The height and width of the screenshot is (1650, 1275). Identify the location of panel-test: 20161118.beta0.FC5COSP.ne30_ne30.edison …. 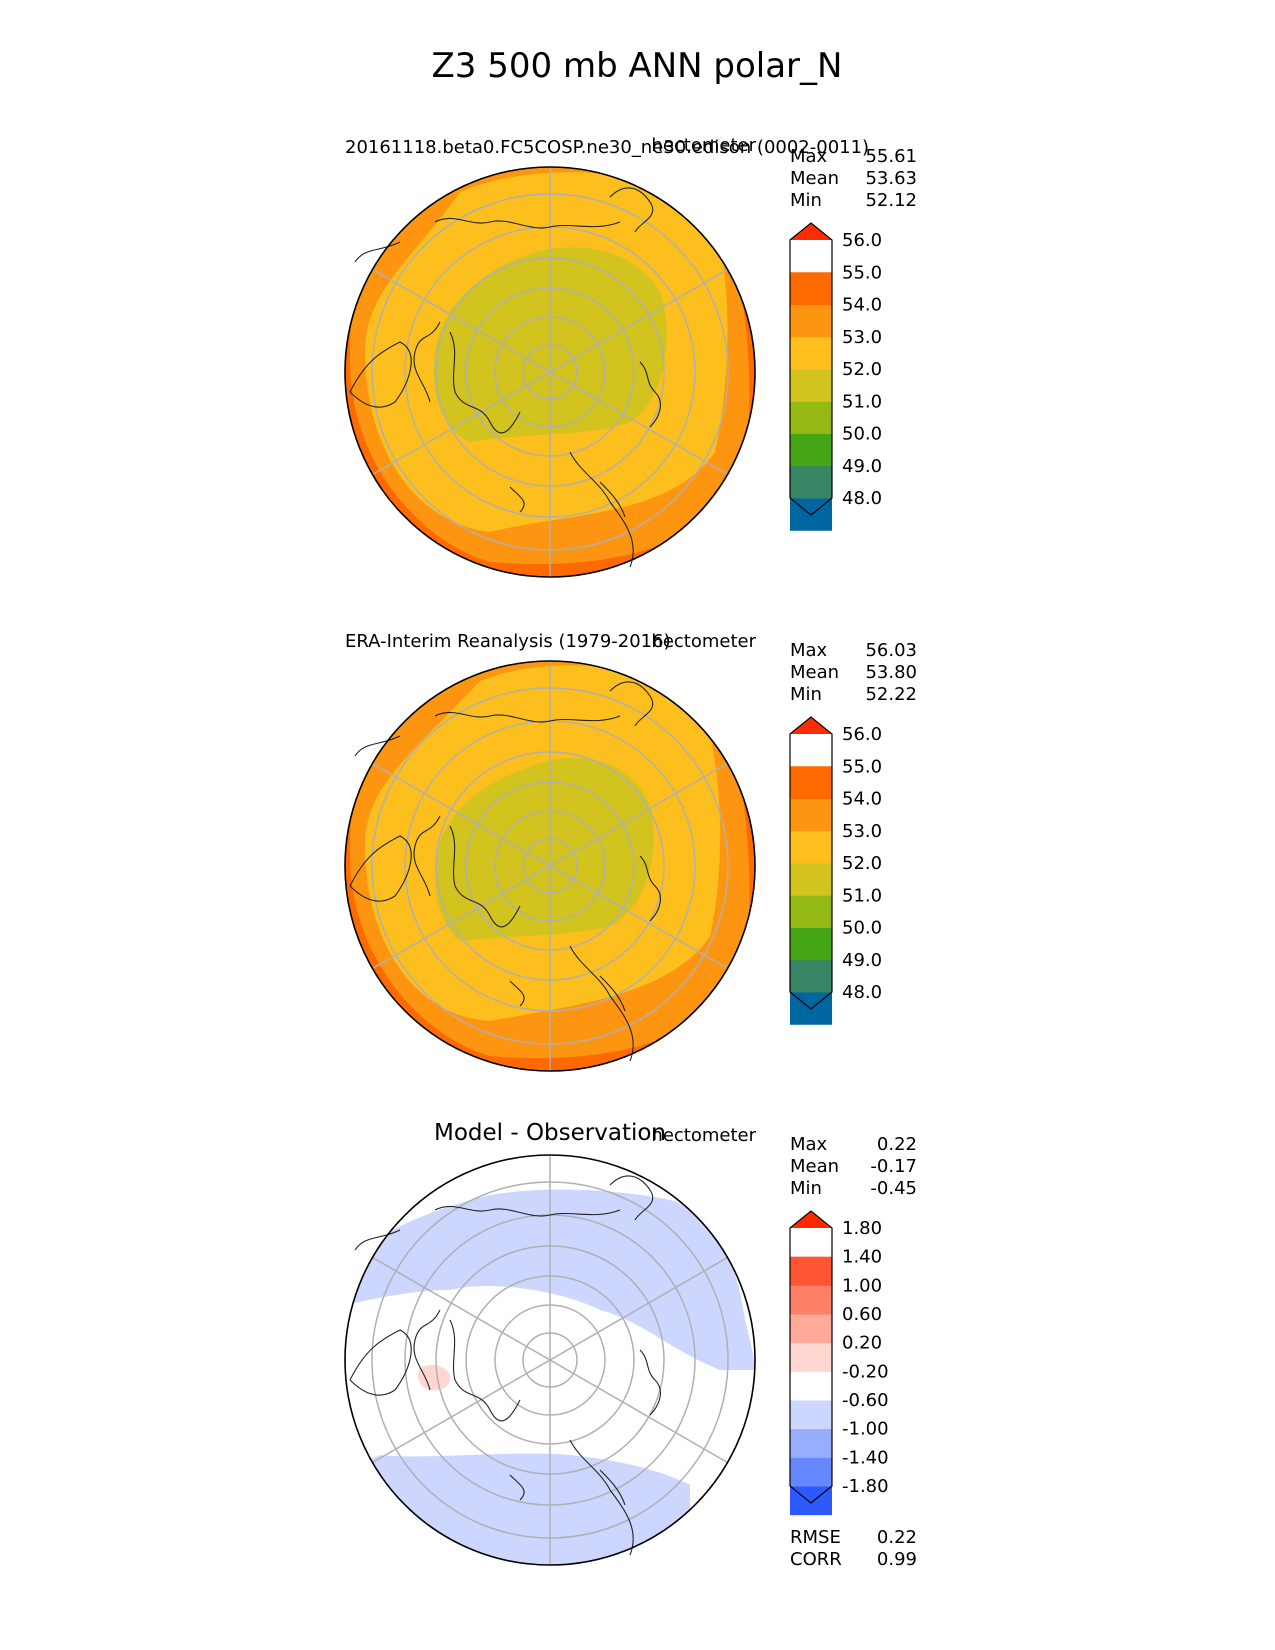
(630, 356).